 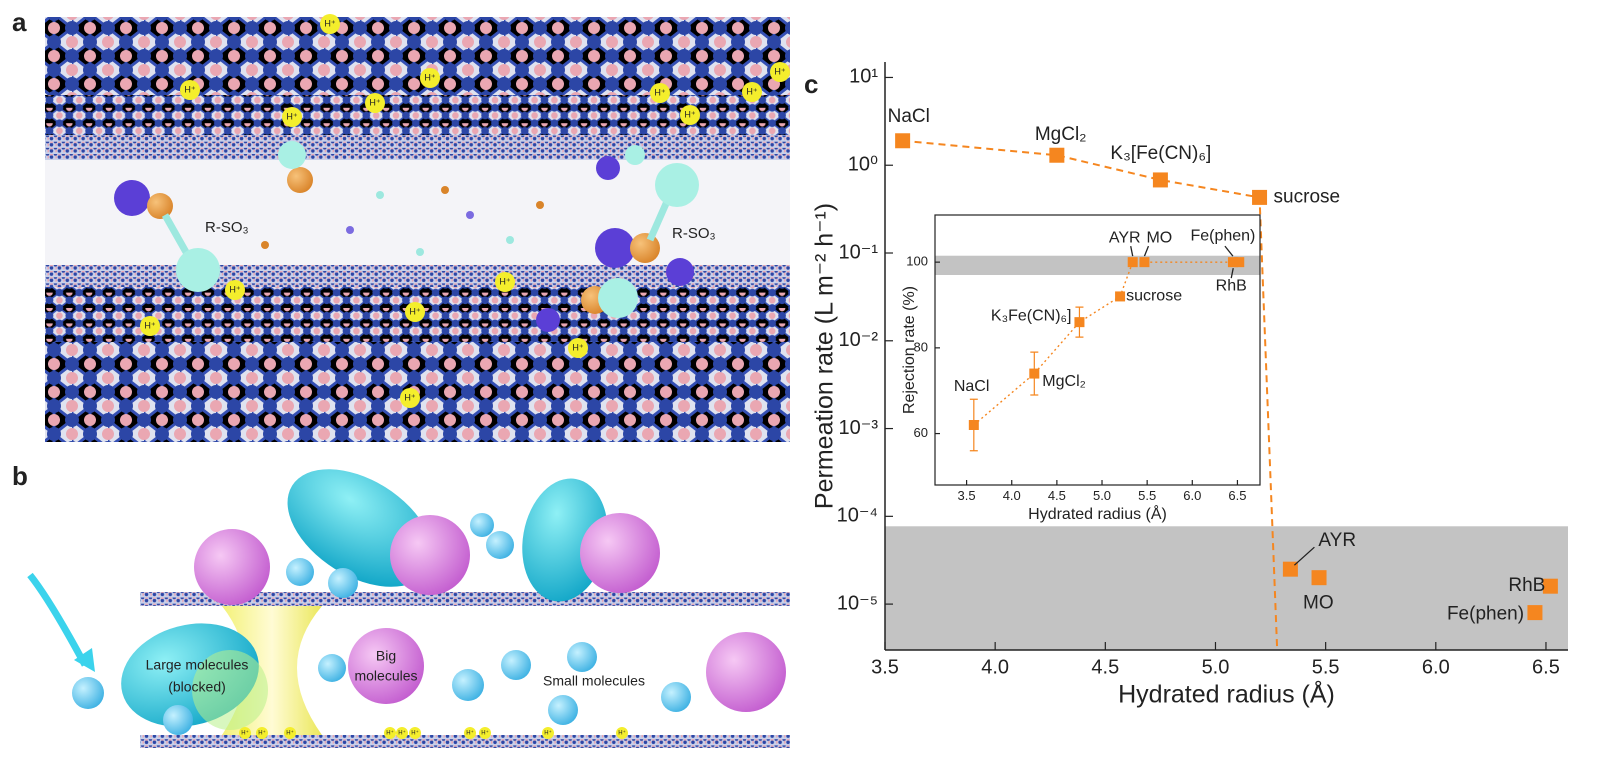 What do you see at coordinates (857, 603) in the screenshot?
I see `y-tick-label: 10⁻⁵` at bounding box center [857, 603].